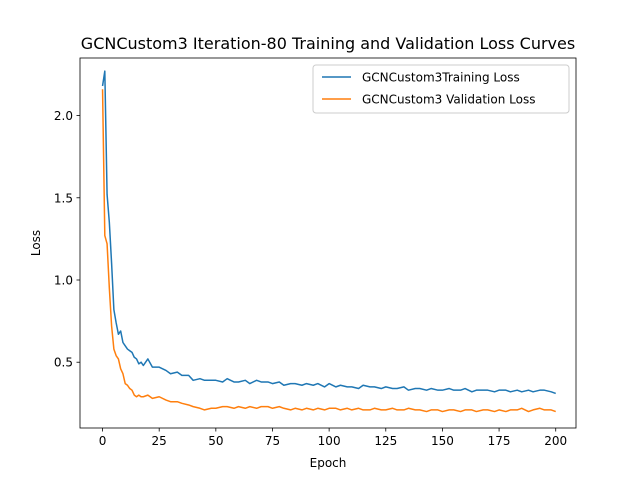  Describe the element at coordinates (103, 441) in the screenshot. I see `x-tick-label: 0` at that location.